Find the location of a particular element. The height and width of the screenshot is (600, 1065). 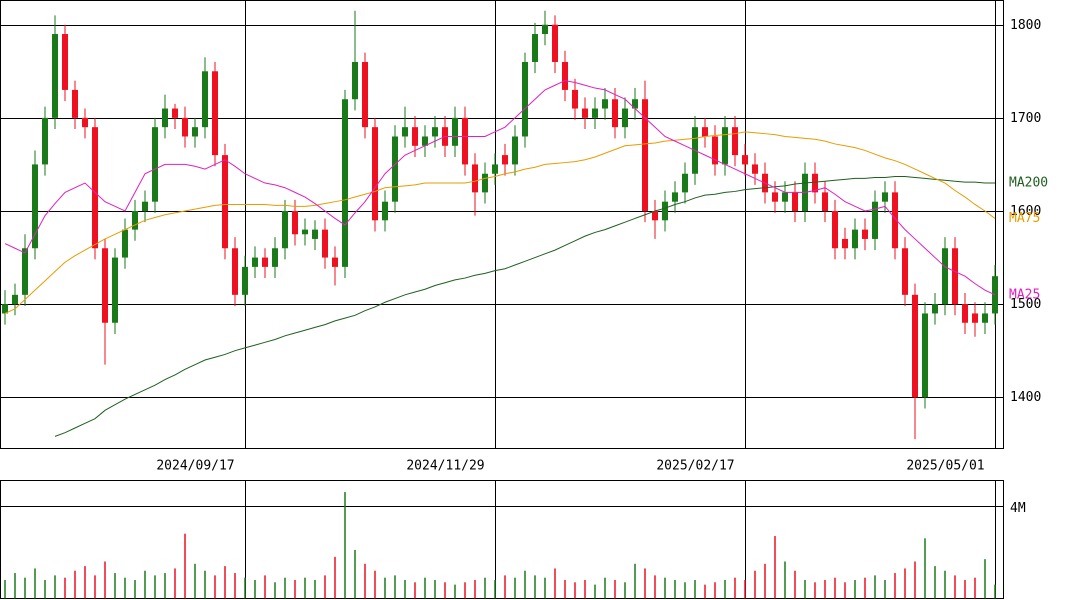

x-tick-label: 2025/02/17 is located at coordinates (695, 466).